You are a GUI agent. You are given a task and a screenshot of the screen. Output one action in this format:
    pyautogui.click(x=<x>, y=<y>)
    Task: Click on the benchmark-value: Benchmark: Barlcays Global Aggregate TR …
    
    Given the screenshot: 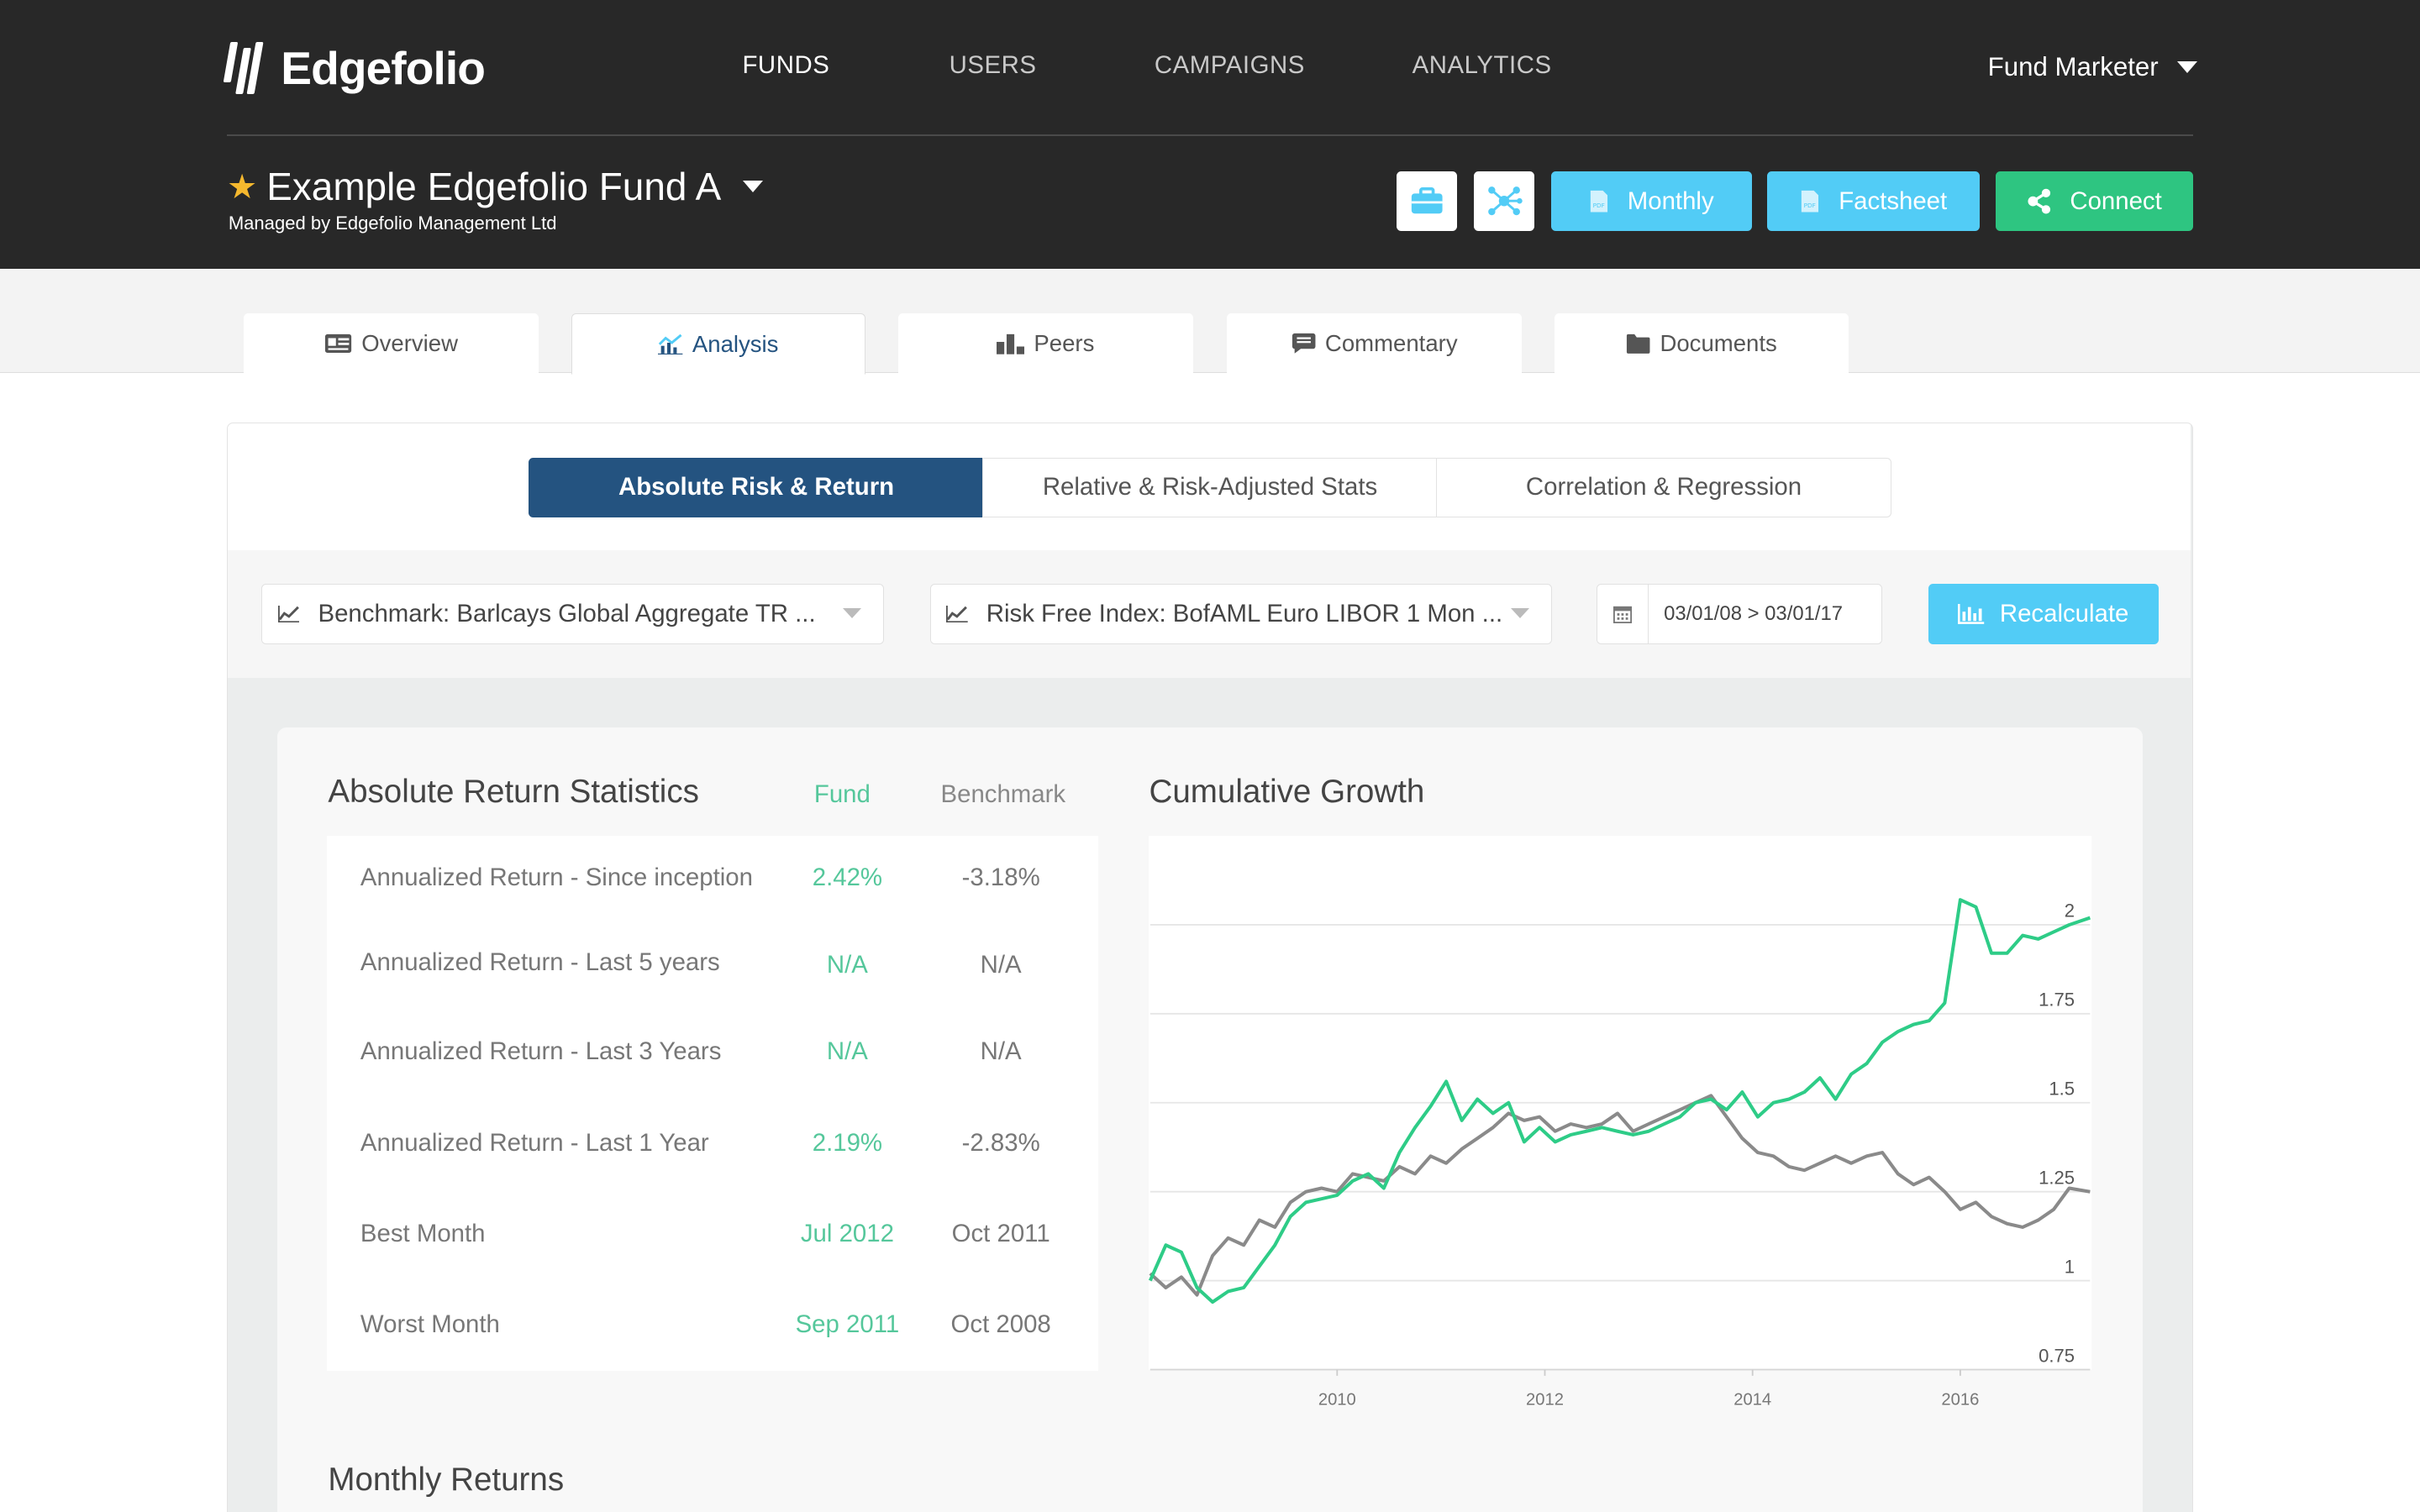 What is the action you would take?
    pyautogui.click(x=567, y=614)
    